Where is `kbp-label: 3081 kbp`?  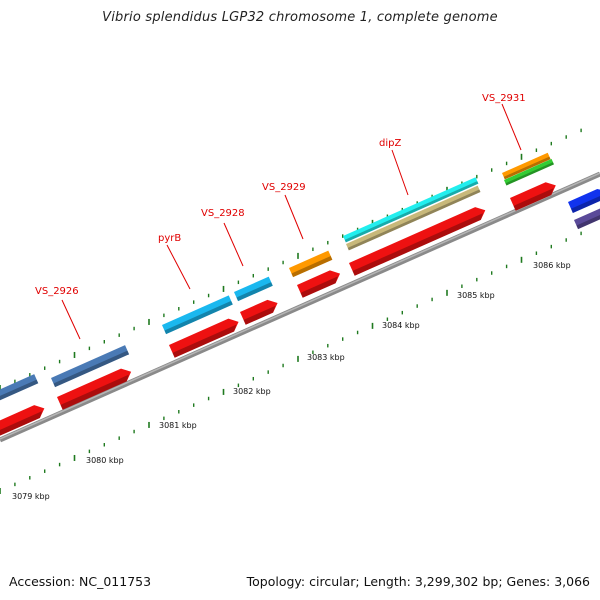 kbp-label: 3081 kbp is located at coordinates (178, 425).